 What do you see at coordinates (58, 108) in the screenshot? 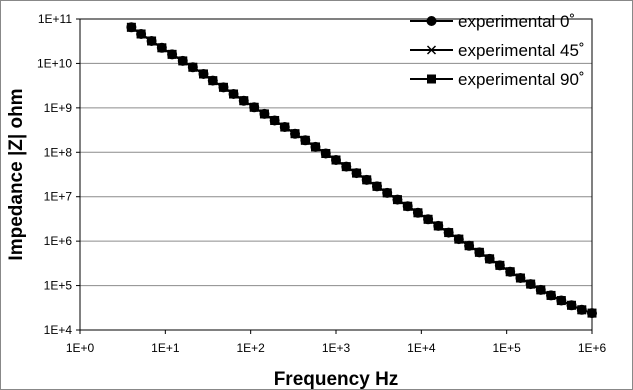
I see `y-tick-label: 1E+9` at bounding box center [58, 108].